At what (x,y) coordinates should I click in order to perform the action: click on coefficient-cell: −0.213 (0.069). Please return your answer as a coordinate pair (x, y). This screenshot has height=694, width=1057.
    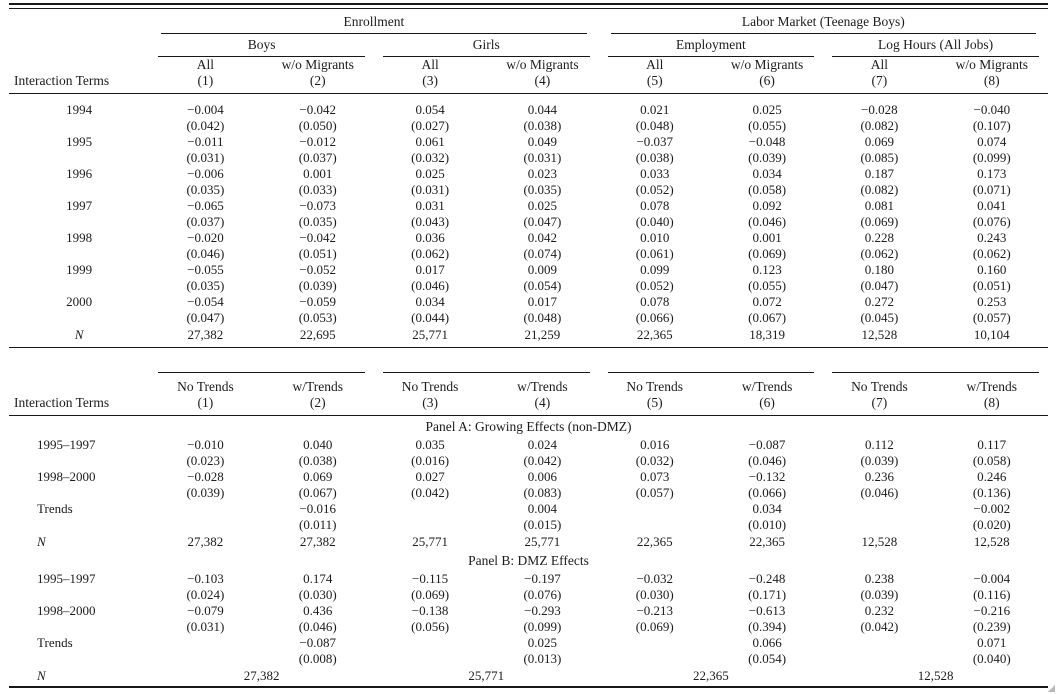
    Looking at the image, I should click on (654, 618).